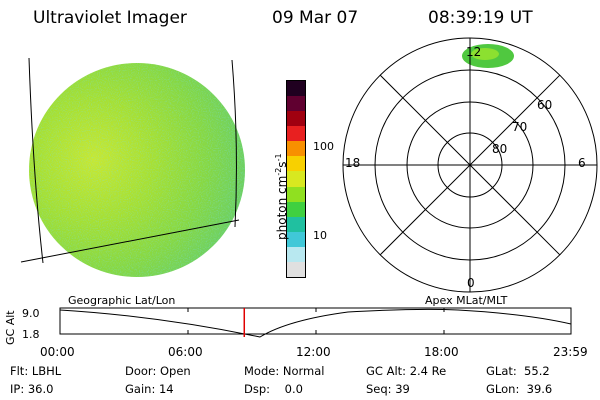 This screenshot has height=400, width=600. Describe the element at coordinates (519, 389) in the screenshot. I see `glon-info: GLon: 39.6` at that location.